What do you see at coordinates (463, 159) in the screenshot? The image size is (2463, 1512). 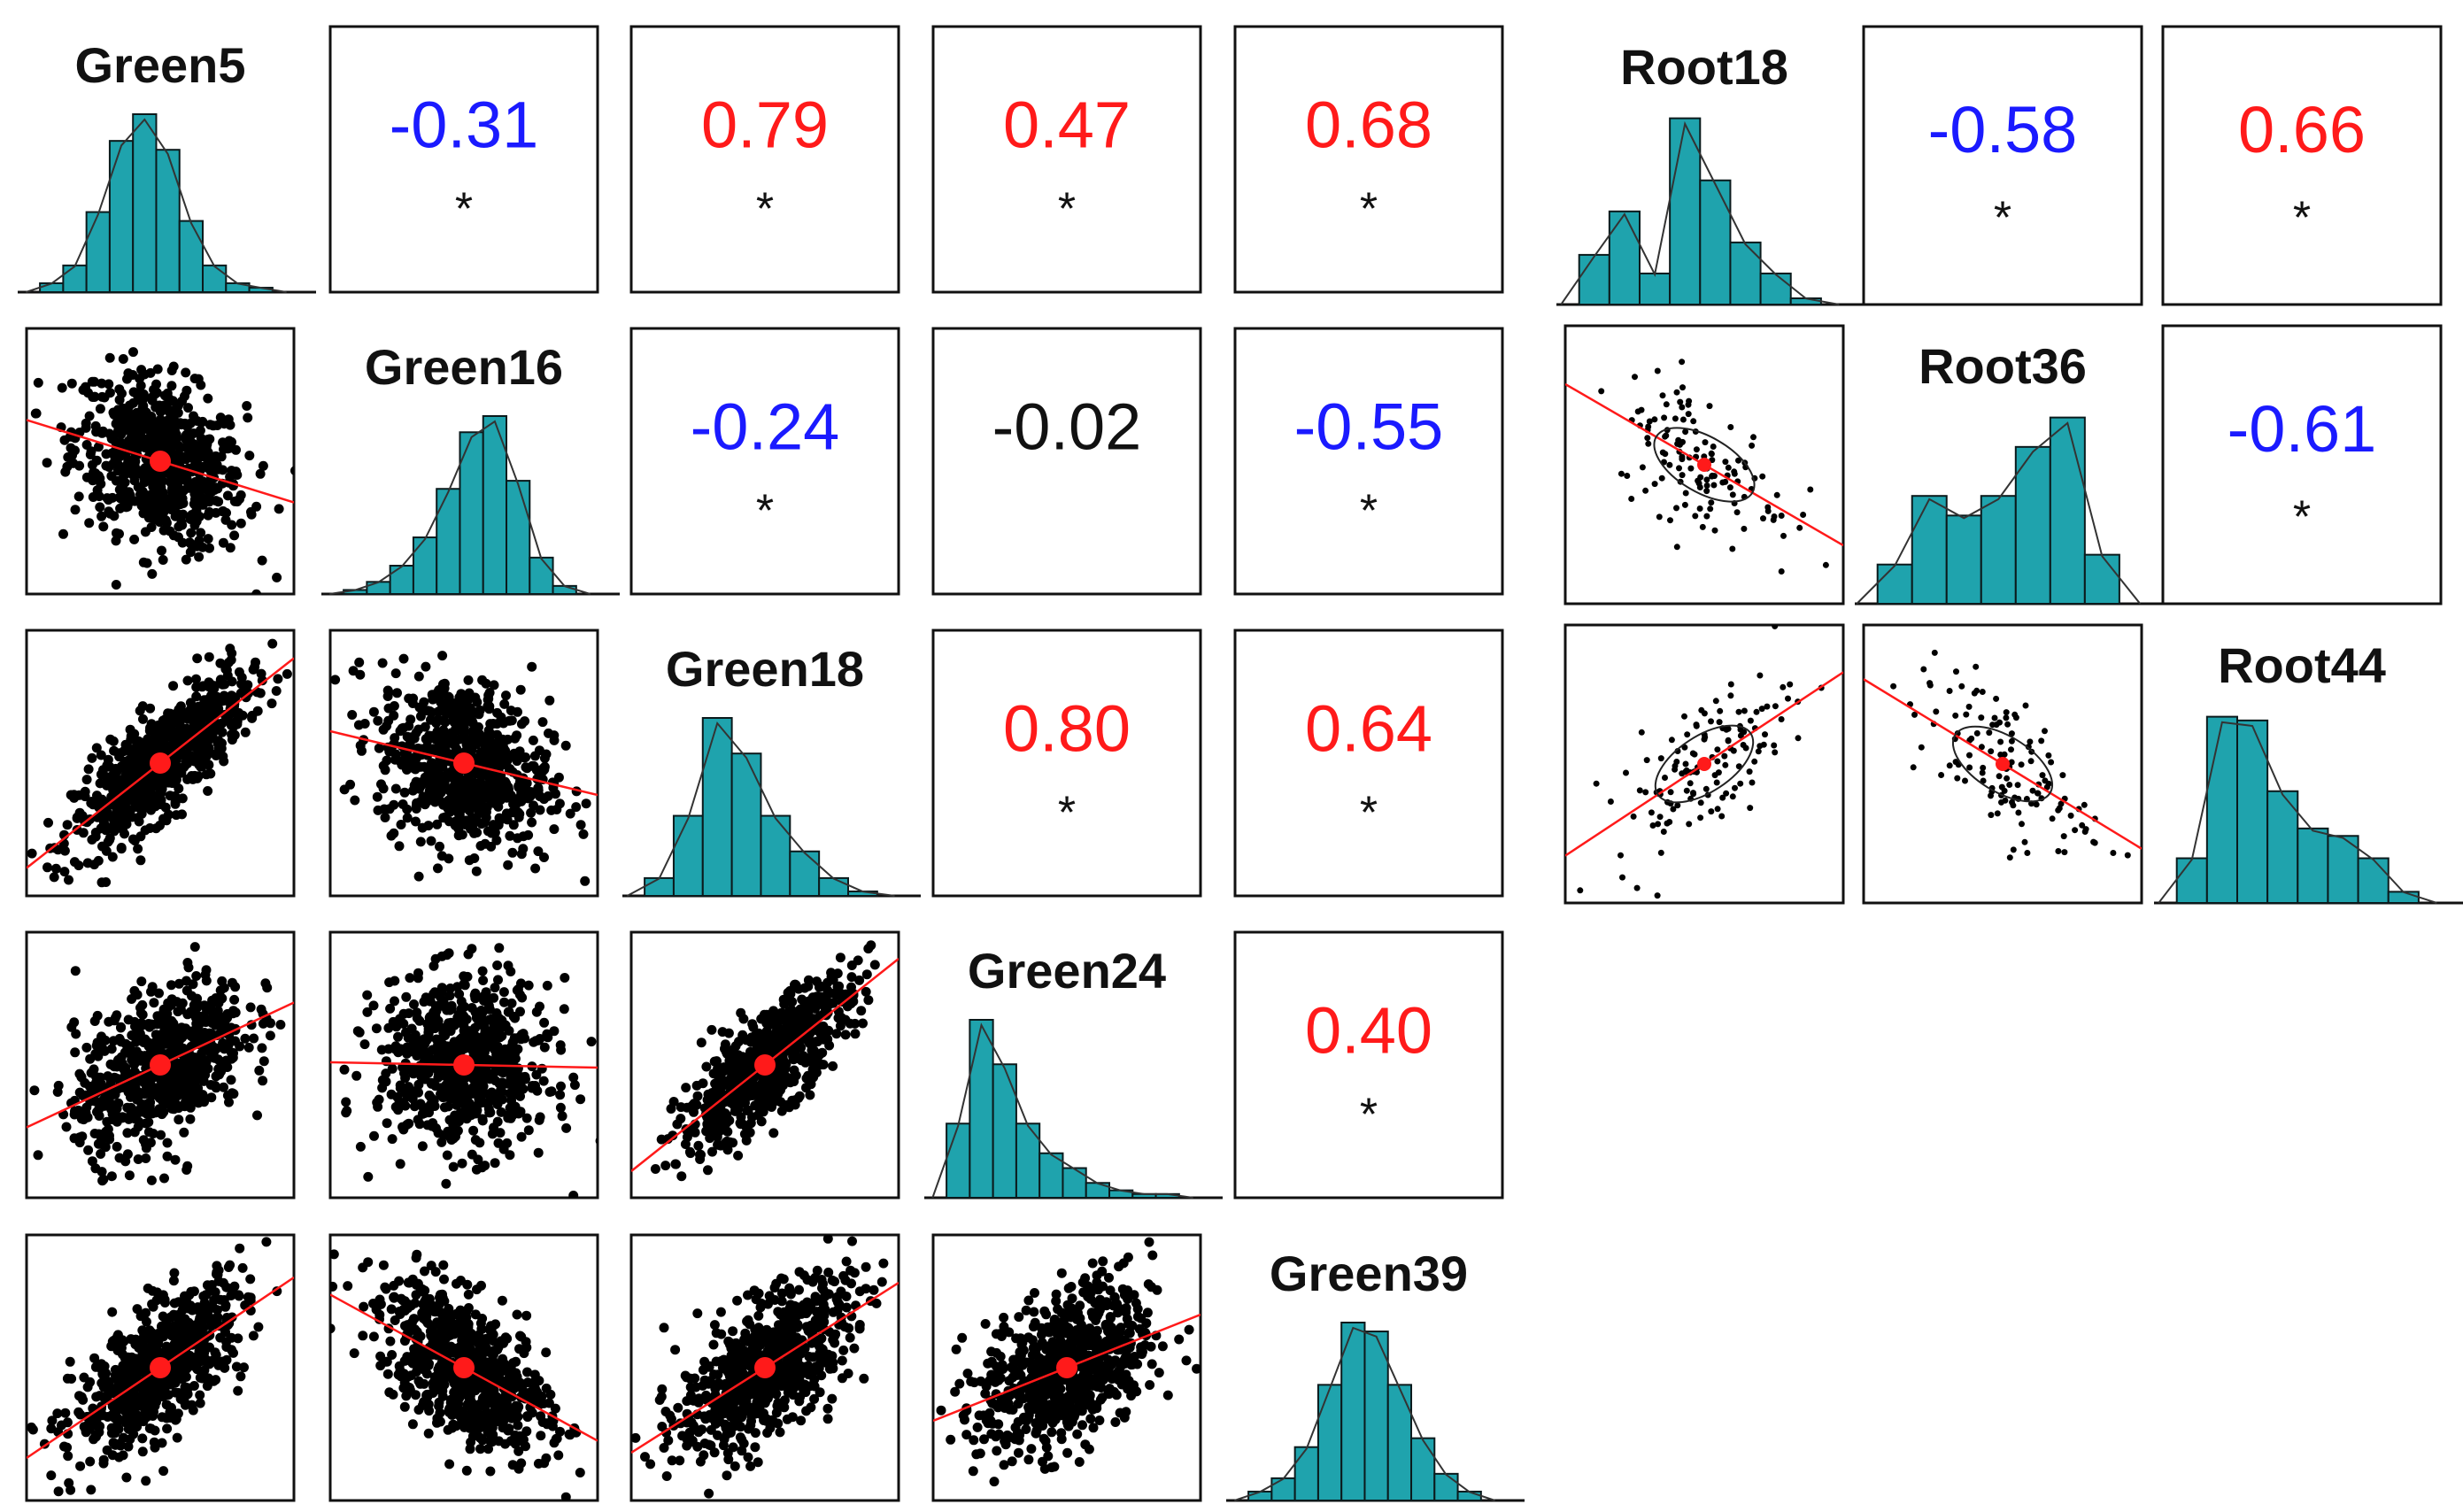 I see `panel-r0-c1: -0.31*` at bounding box center [463, 159].